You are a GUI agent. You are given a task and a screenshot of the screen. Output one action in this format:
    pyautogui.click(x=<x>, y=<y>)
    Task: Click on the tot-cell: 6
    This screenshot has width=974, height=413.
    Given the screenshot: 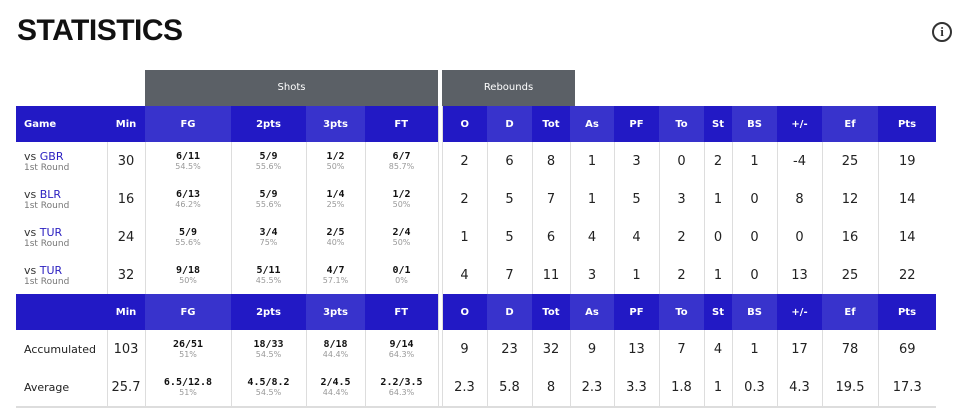 What is the action you would take?
    pyautogui.click(x=550, y=237)
    